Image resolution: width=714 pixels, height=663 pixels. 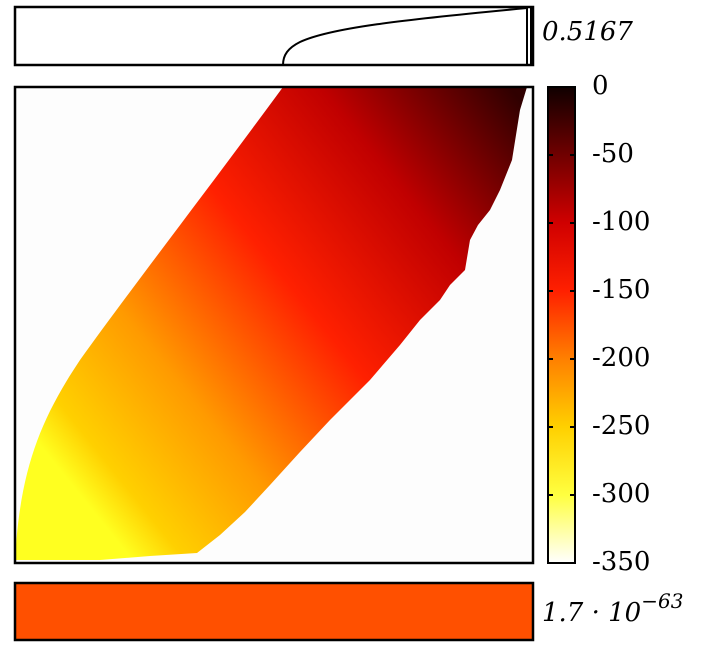 I want to click on bottom-panel, so click(x=274, y=611).